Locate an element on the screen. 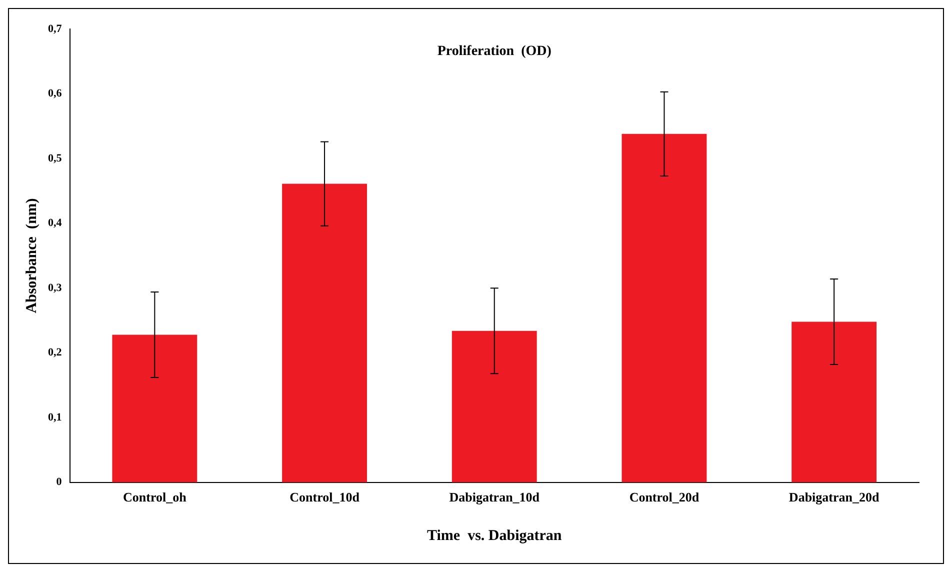 The width and height of the screenshot is (952, 572). x-tick-label: Control_oh is located at coordinates (155, 497).